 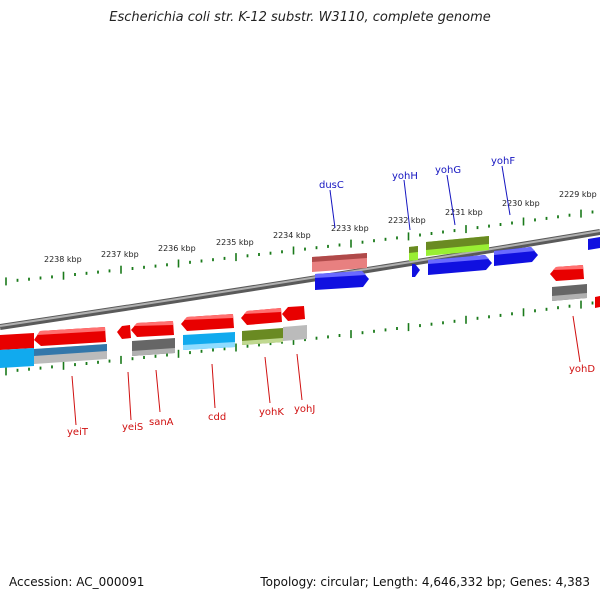 What do you see at coordinates (74, 400) in the screenshot?
I see `leader-yeiT` at bounding box center [74, 400].